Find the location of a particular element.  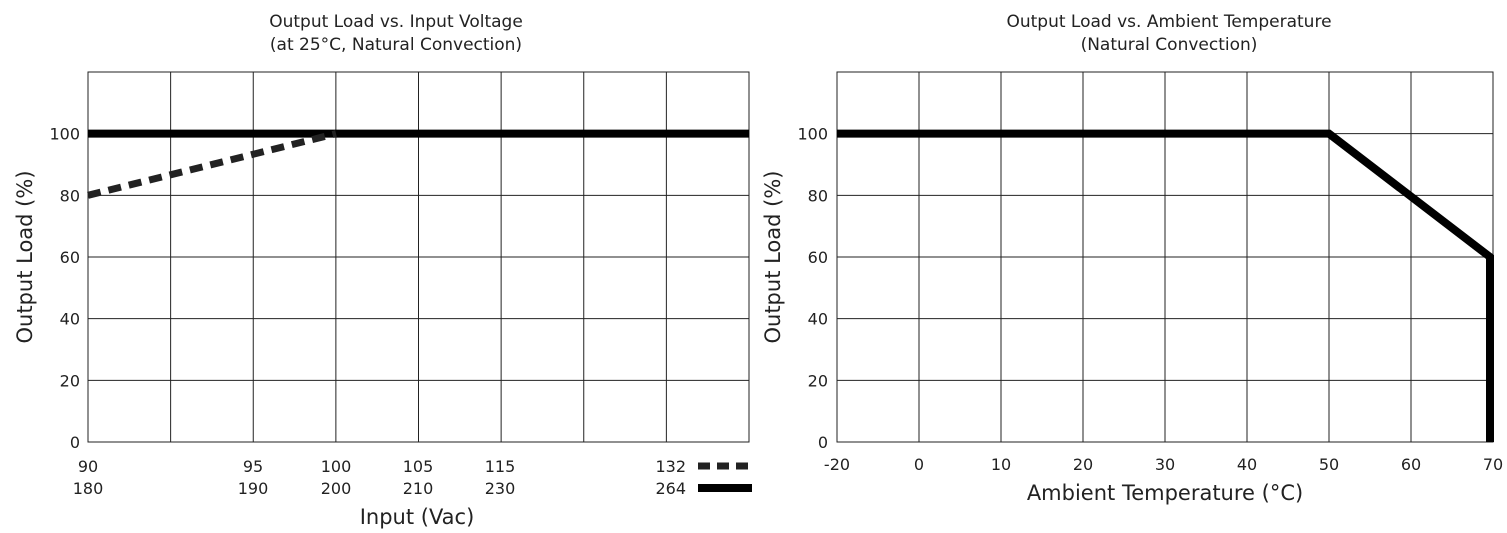

temperature-chart-x-axis-label: Ambient Temperature (°C) is located at coordinates (1165, 493).